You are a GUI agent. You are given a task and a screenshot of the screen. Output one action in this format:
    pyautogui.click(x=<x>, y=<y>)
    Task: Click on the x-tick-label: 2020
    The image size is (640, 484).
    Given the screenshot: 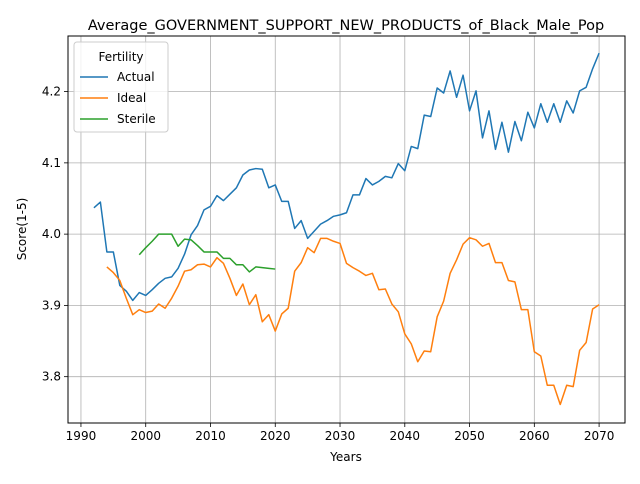 What is the action you would take?
    pyautogui.click(x=275, y=436)
    